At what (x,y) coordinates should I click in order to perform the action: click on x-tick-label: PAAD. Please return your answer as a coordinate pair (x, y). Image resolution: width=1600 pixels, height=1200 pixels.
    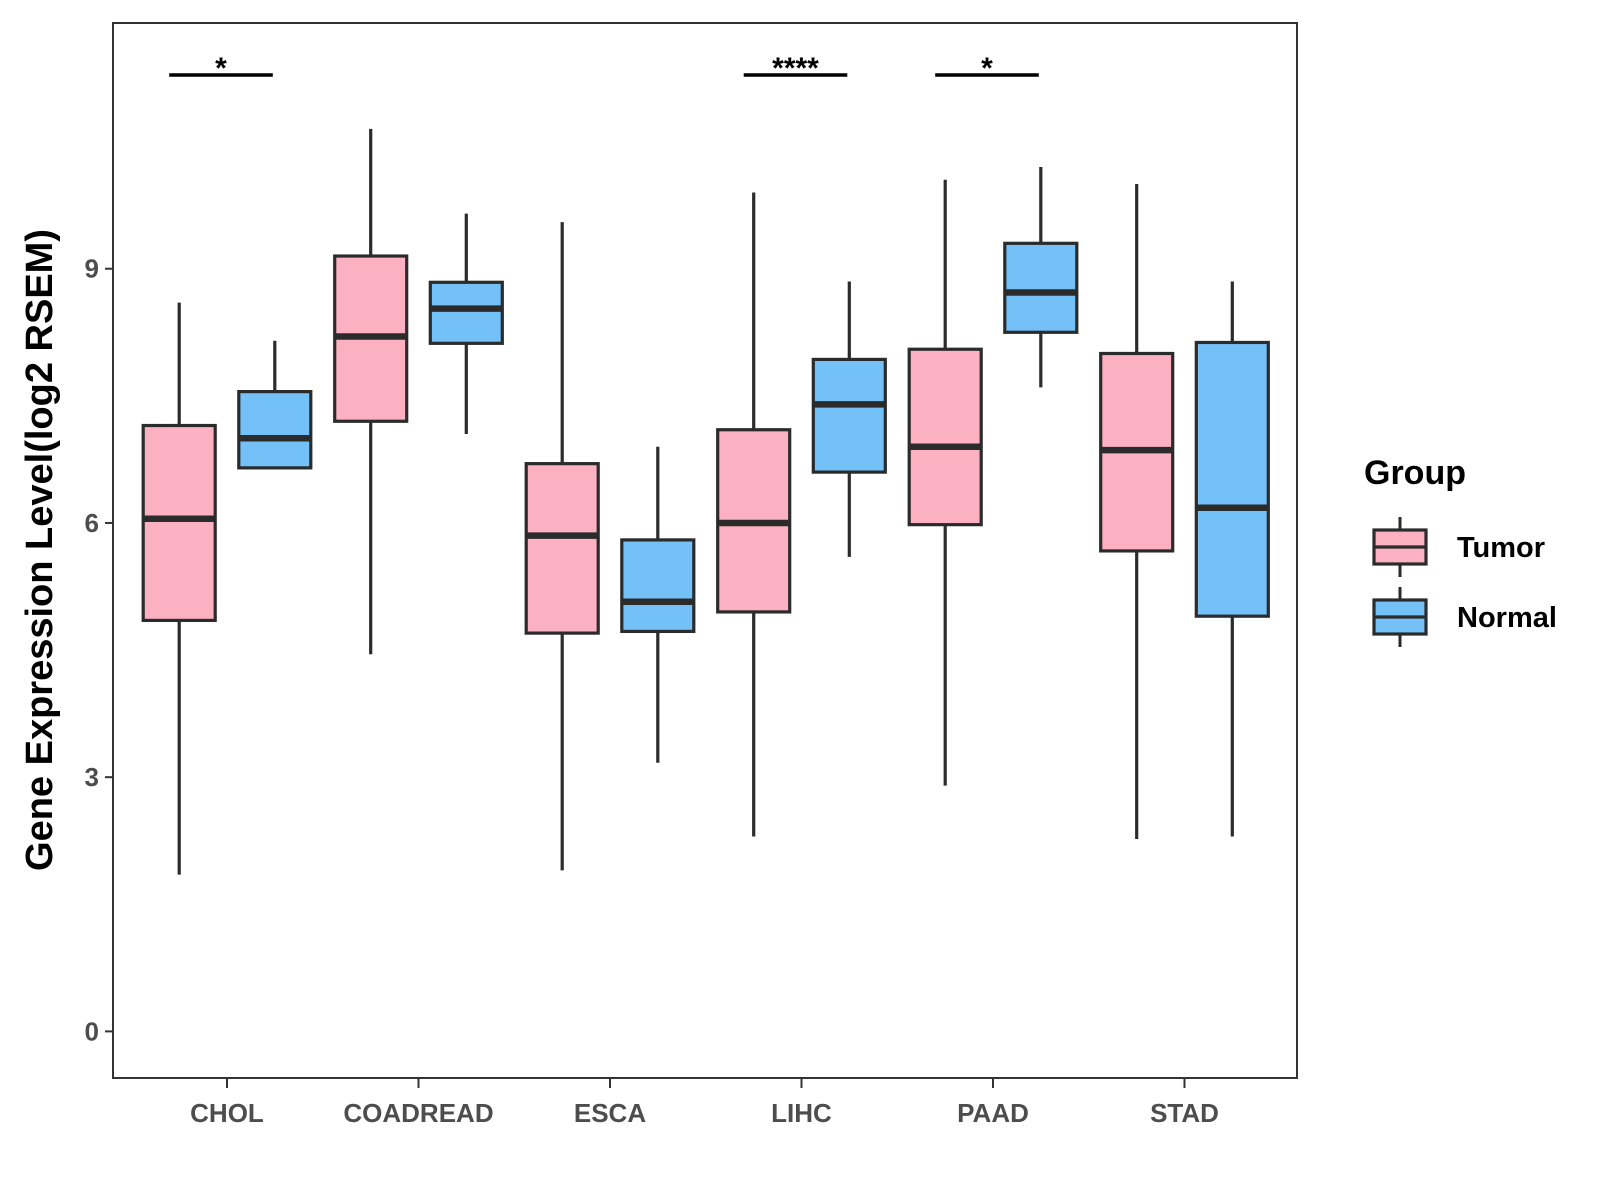
    Looking at the image, I should click on (993, 1113).